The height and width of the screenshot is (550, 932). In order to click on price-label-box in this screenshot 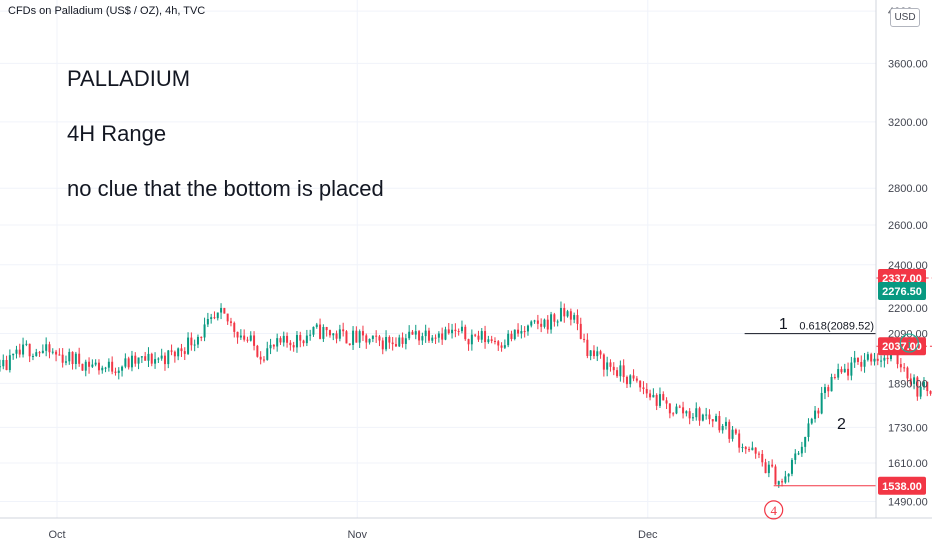, I will do `click(902, 290)`.